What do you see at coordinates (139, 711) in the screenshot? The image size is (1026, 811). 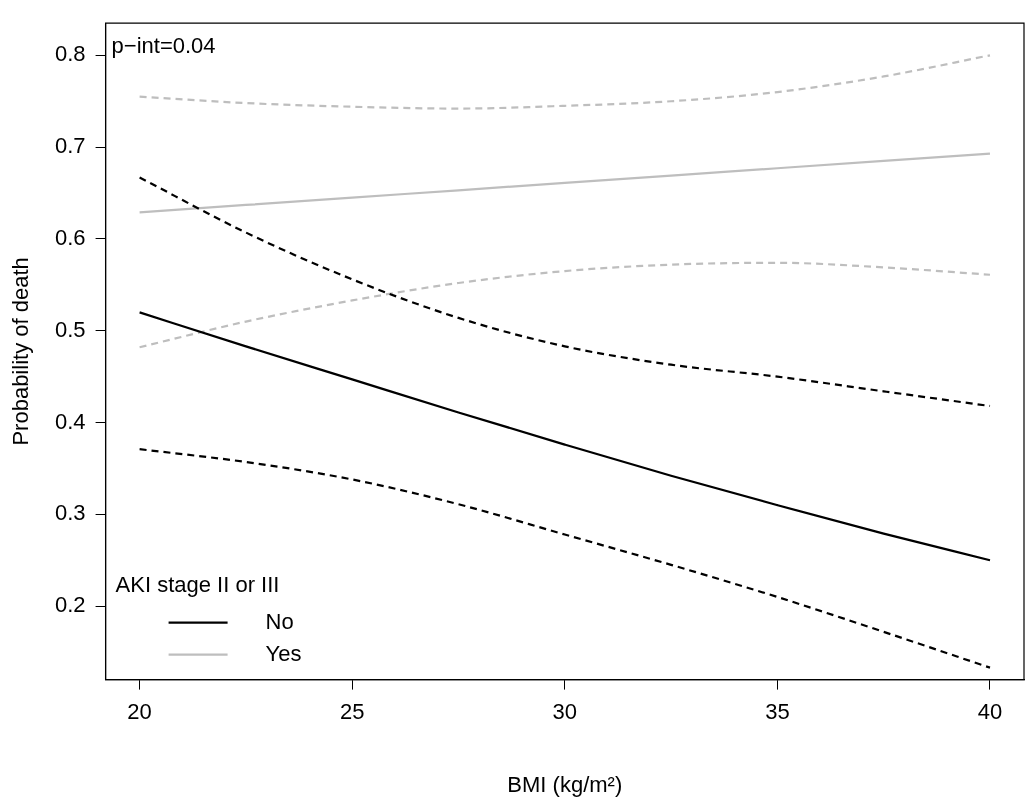 I see `x-tick-label: 20` at bounding box center [139, 711].